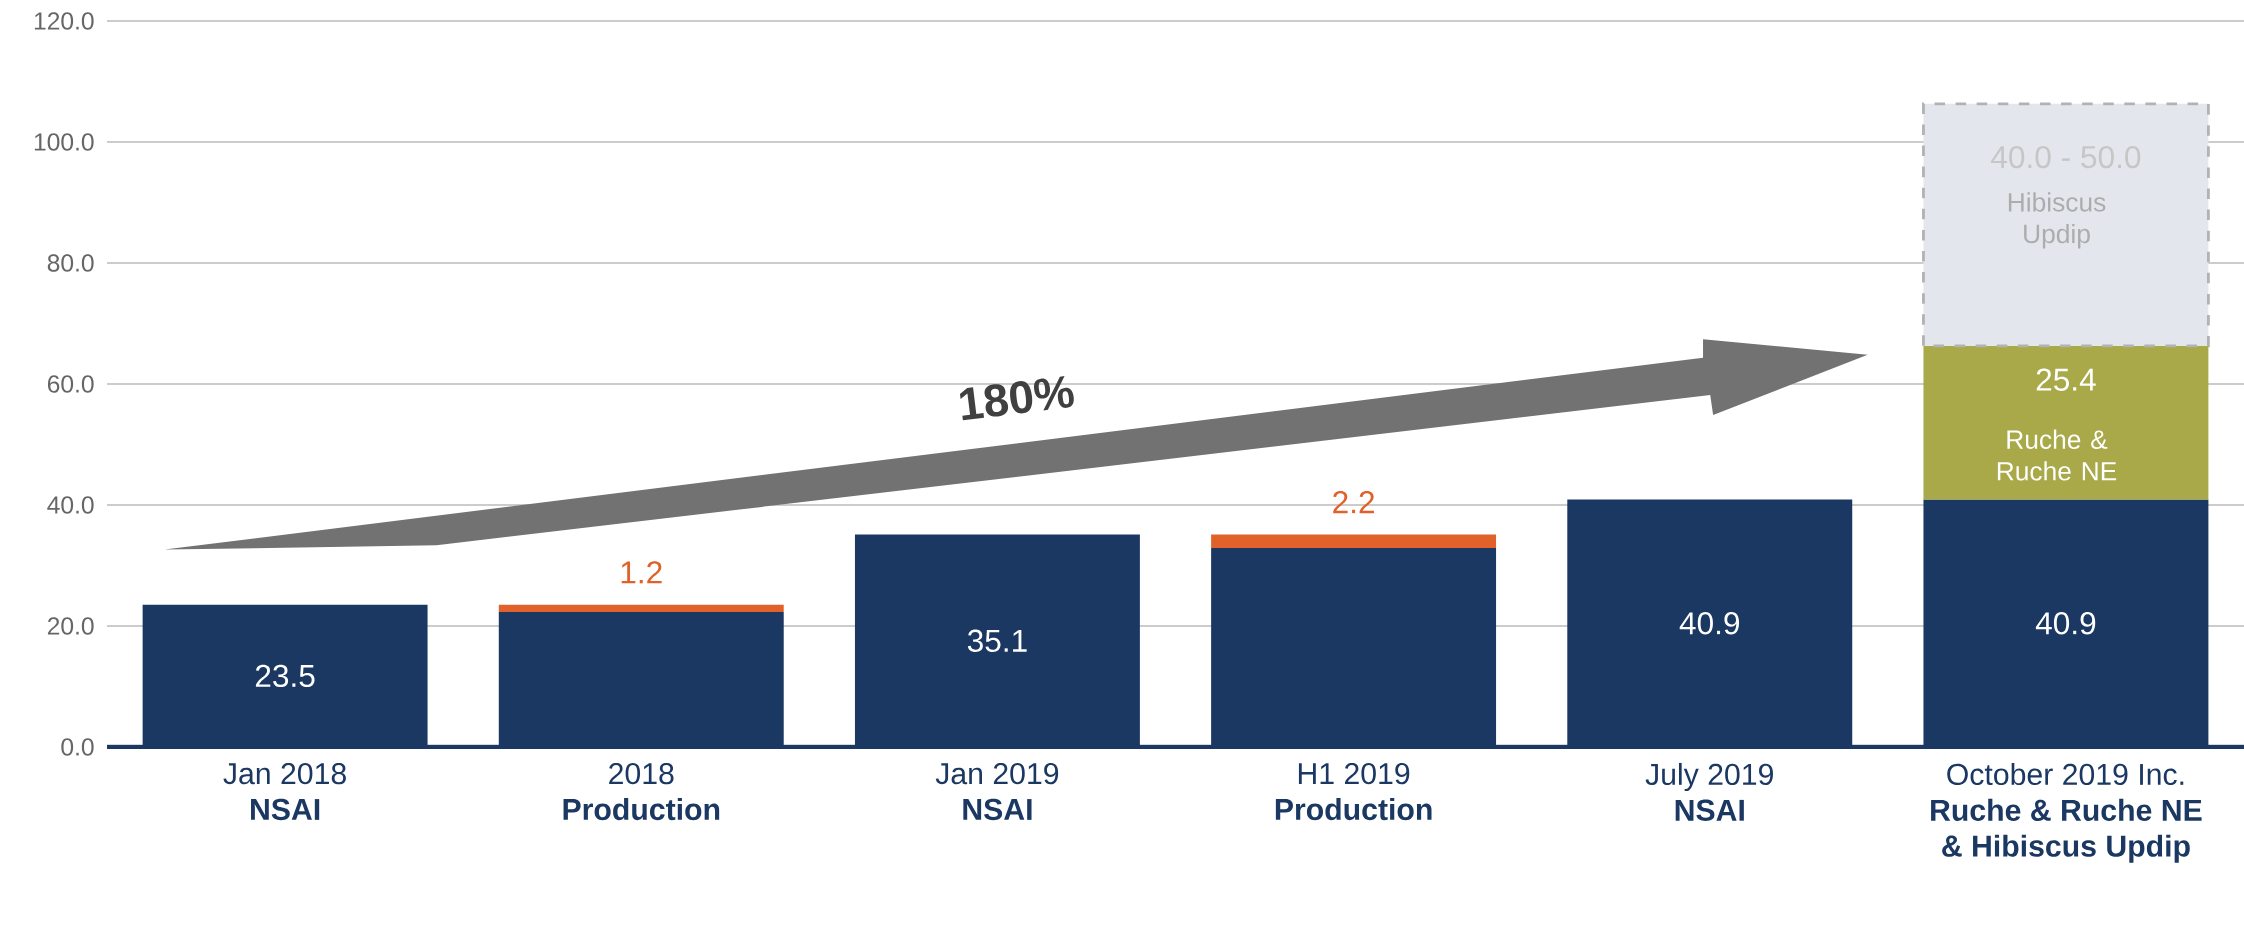 The width and height of the screenshot is (2244, 945). I want to click on data-label: 25.4, so click(2066, 379).